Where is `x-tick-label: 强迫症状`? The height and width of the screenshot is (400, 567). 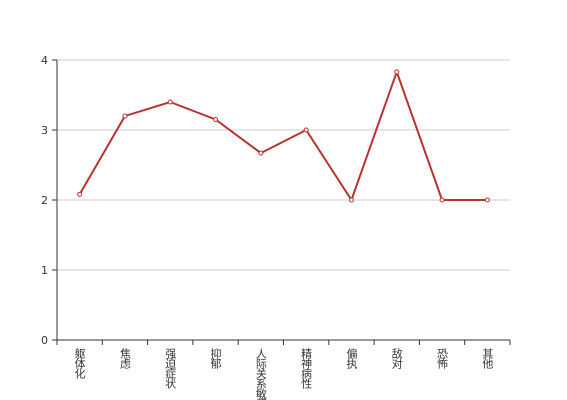
x-tick-label: 强迫症状 is located at coordinates (170, 368).